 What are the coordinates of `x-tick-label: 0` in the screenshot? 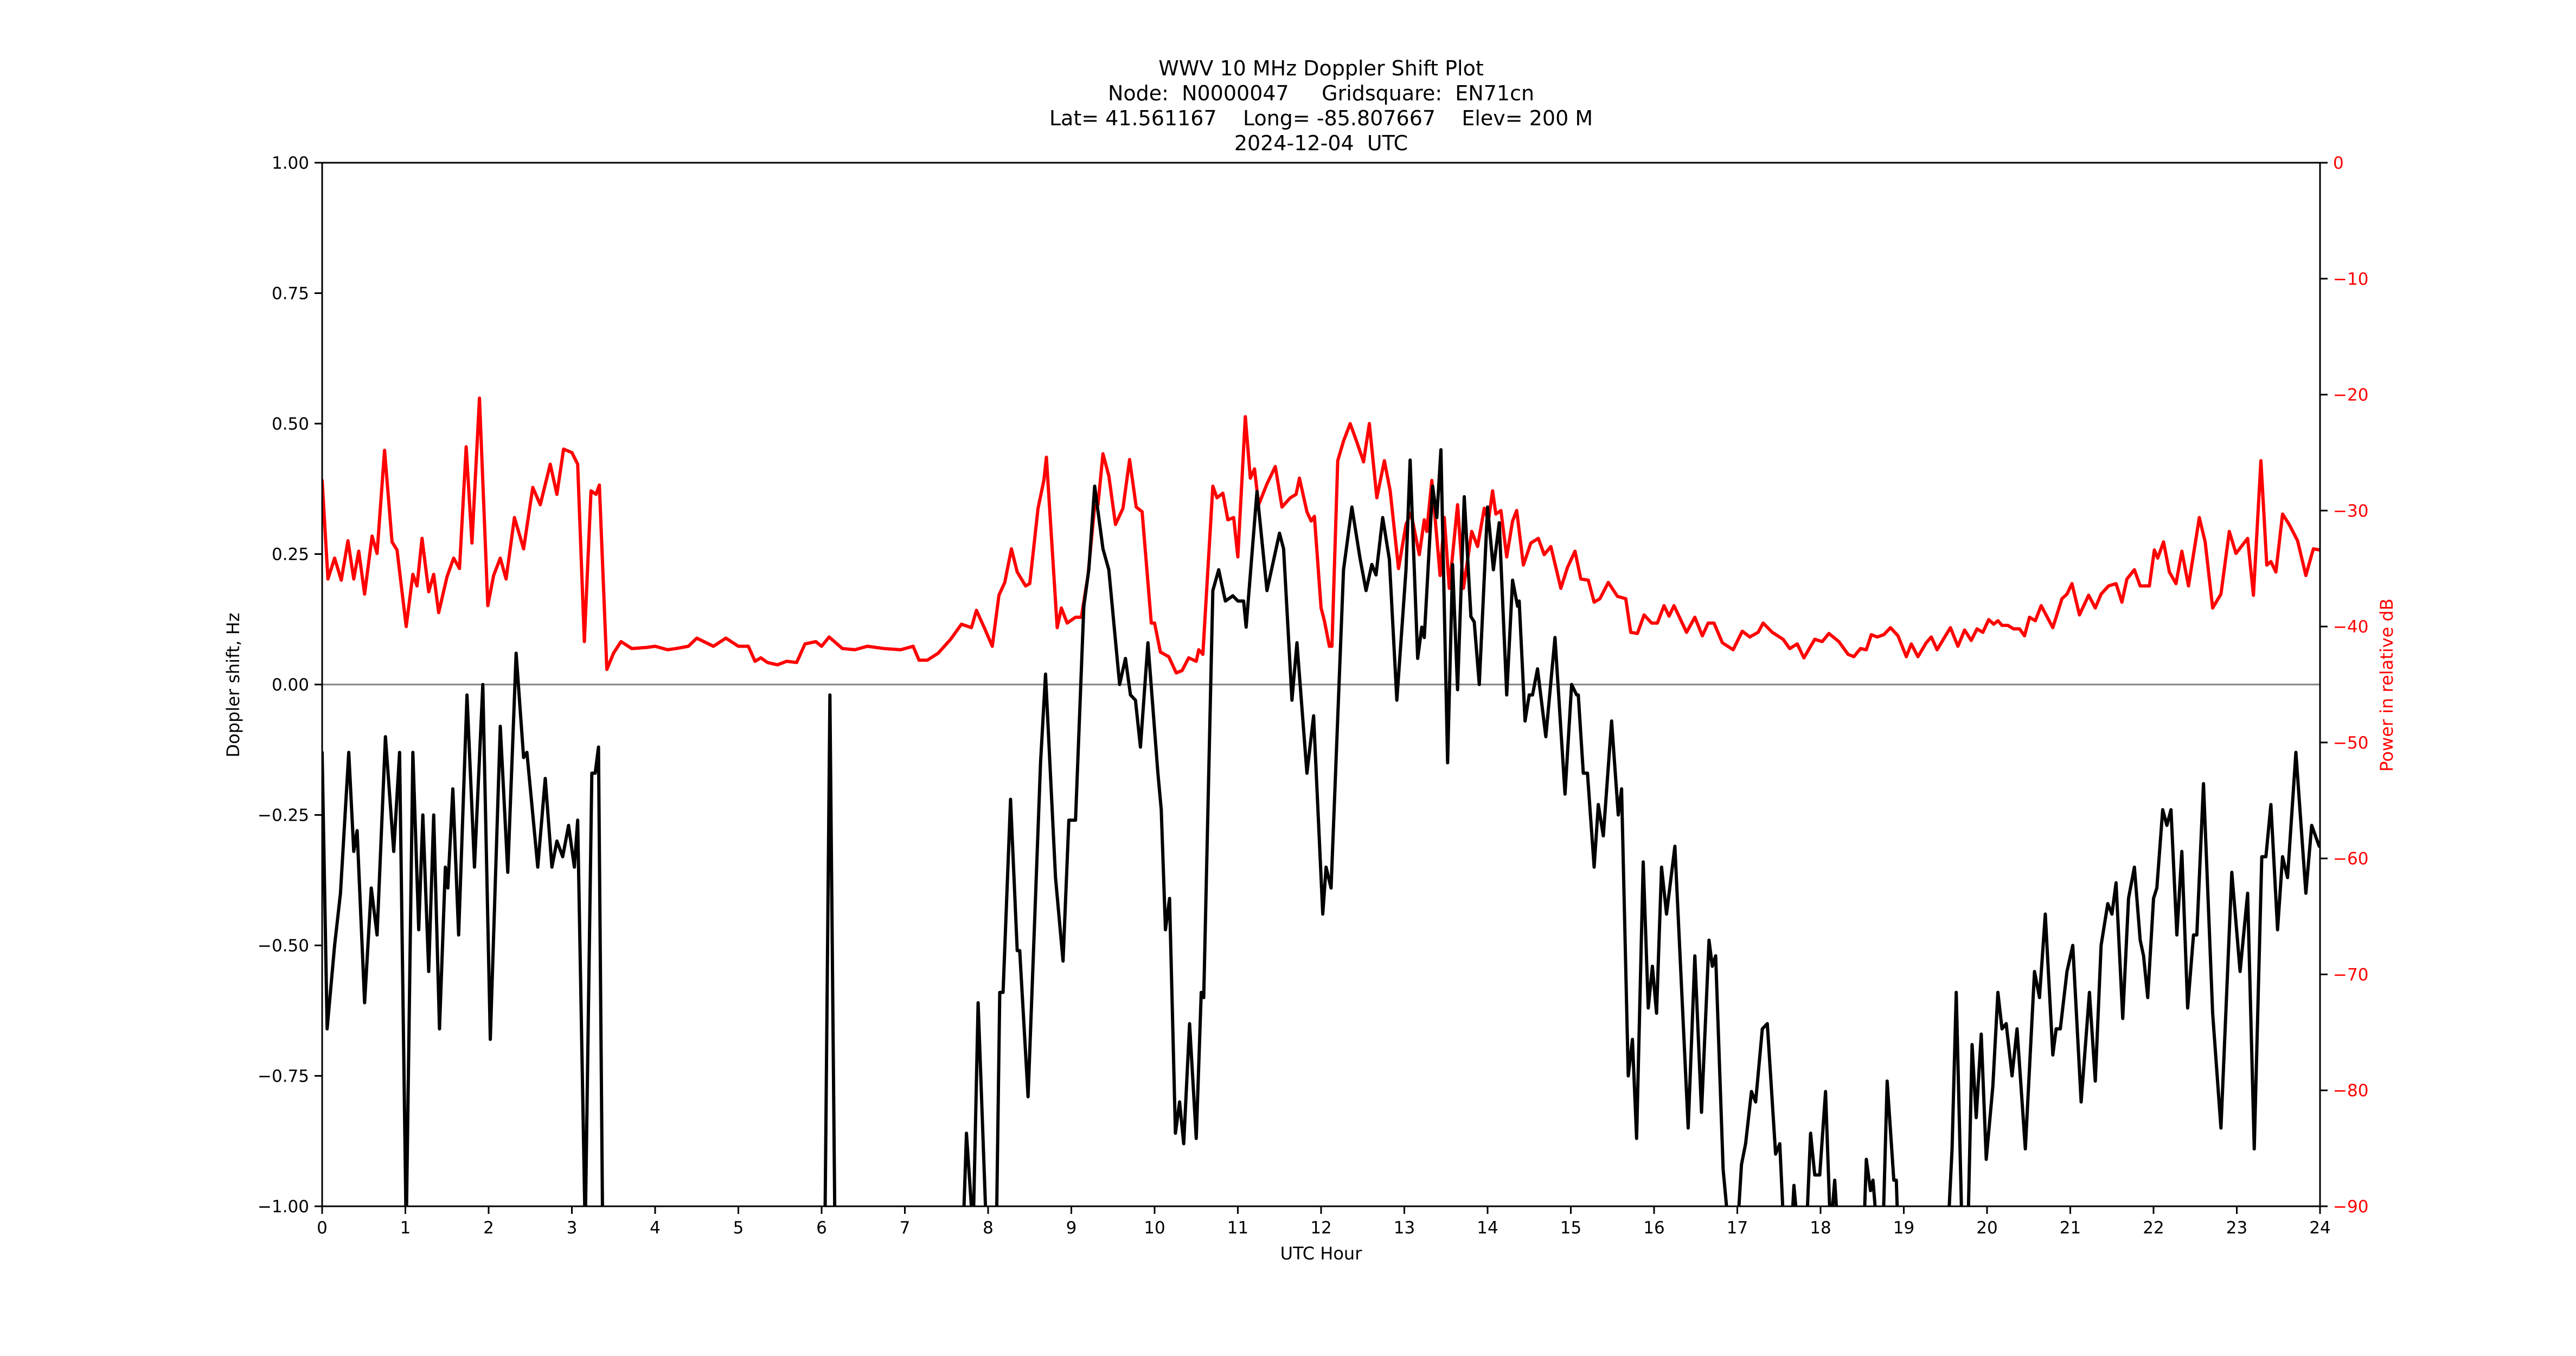 It's located at (322, 1228).